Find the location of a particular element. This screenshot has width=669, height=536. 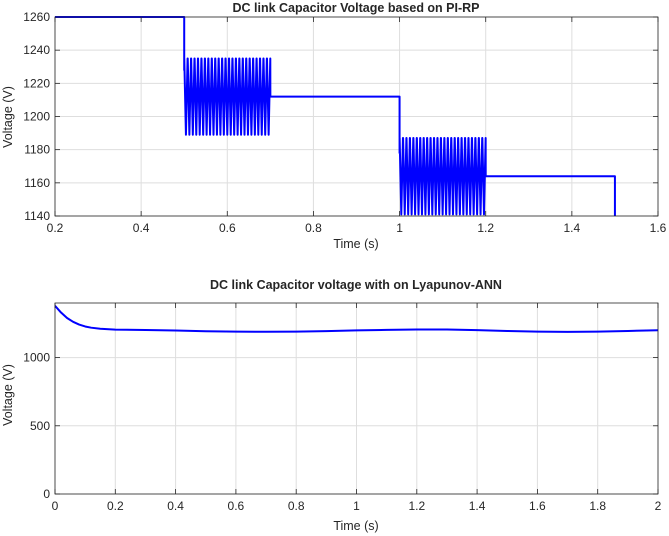

y-tick-label: 1160 is located at coordinates (37, 183).